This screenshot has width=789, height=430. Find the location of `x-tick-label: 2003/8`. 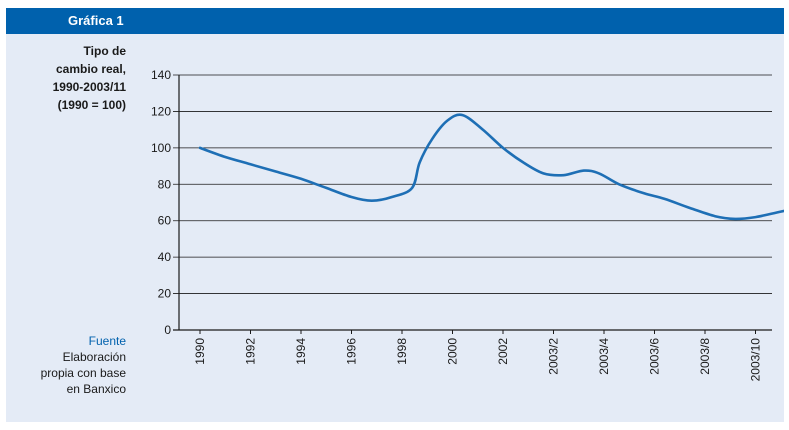

x-tick-label: 2003/8 is located at coordinates (705, 356).